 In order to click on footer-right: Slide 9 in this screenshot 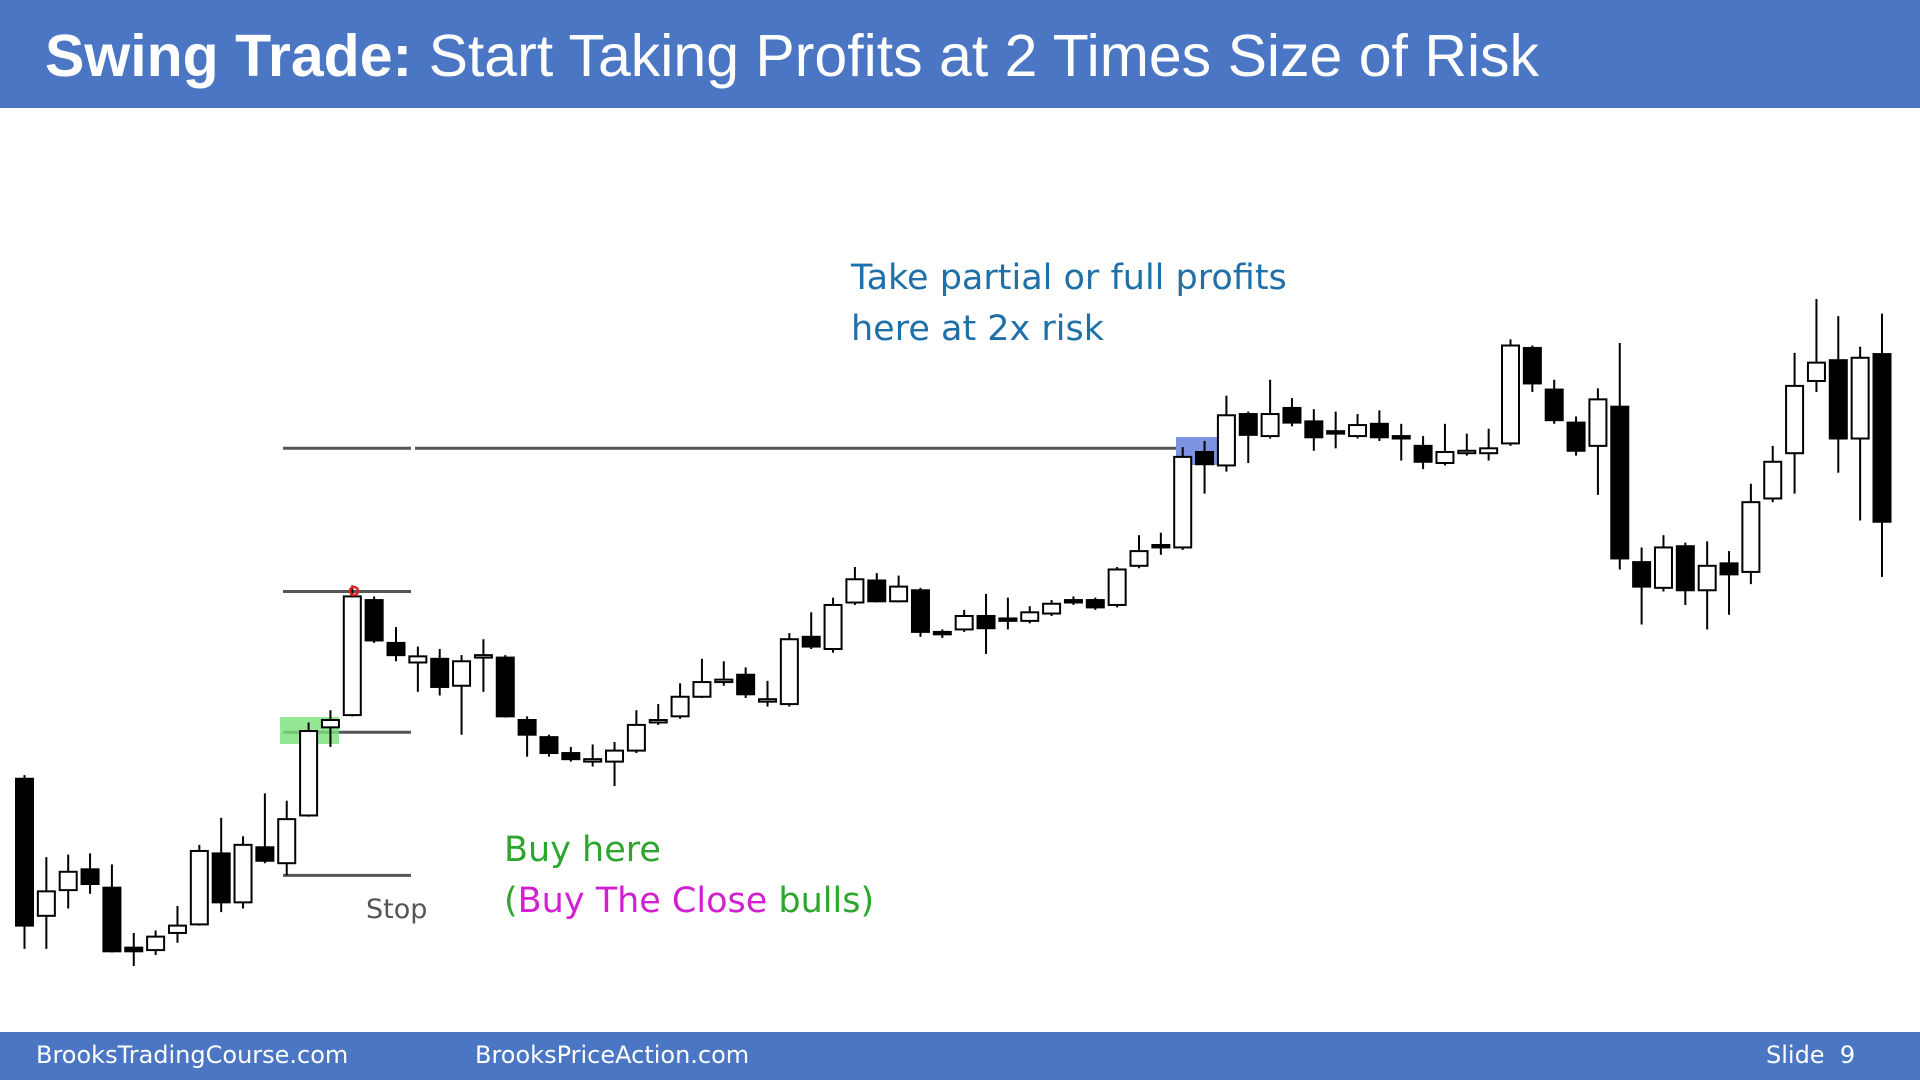, I will do `click(1810, 1055)`.